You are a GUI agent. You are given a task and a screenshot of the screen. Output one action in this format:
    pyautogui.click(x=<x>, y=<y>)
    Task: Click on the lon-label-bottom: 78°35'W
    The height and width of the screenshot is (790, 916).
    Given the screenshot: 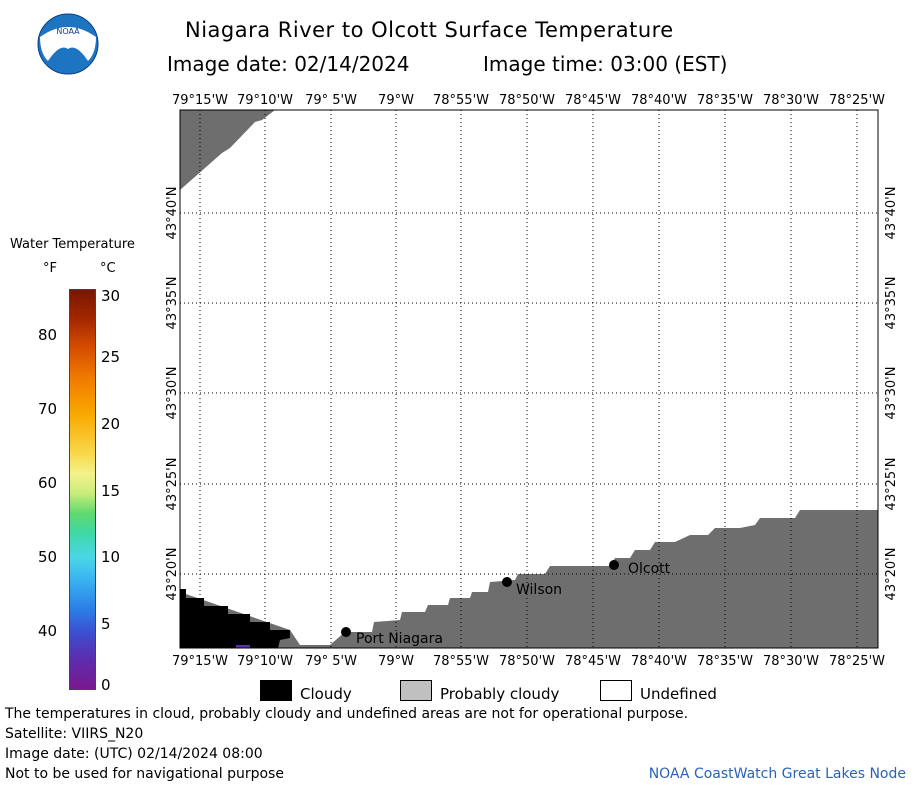 What is the action you would take?
    pyautogui.click(x=725, y=661)
    